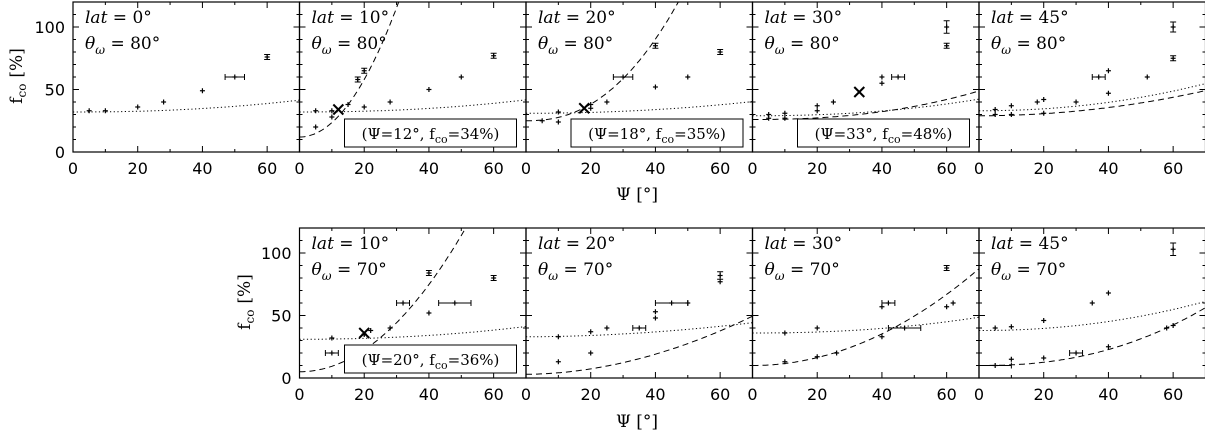  I want to click on y-axis-label-bottom: fco [%], so click(246, 302).